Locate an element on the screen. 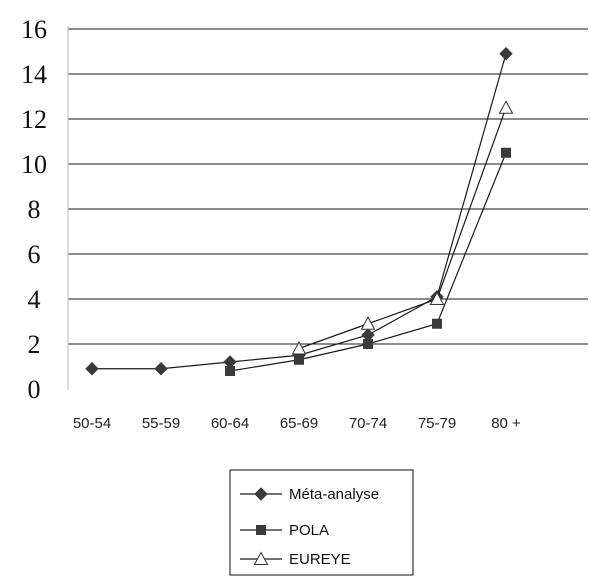  x-tick-label: 70-74 is located at coordinates (368, 423).